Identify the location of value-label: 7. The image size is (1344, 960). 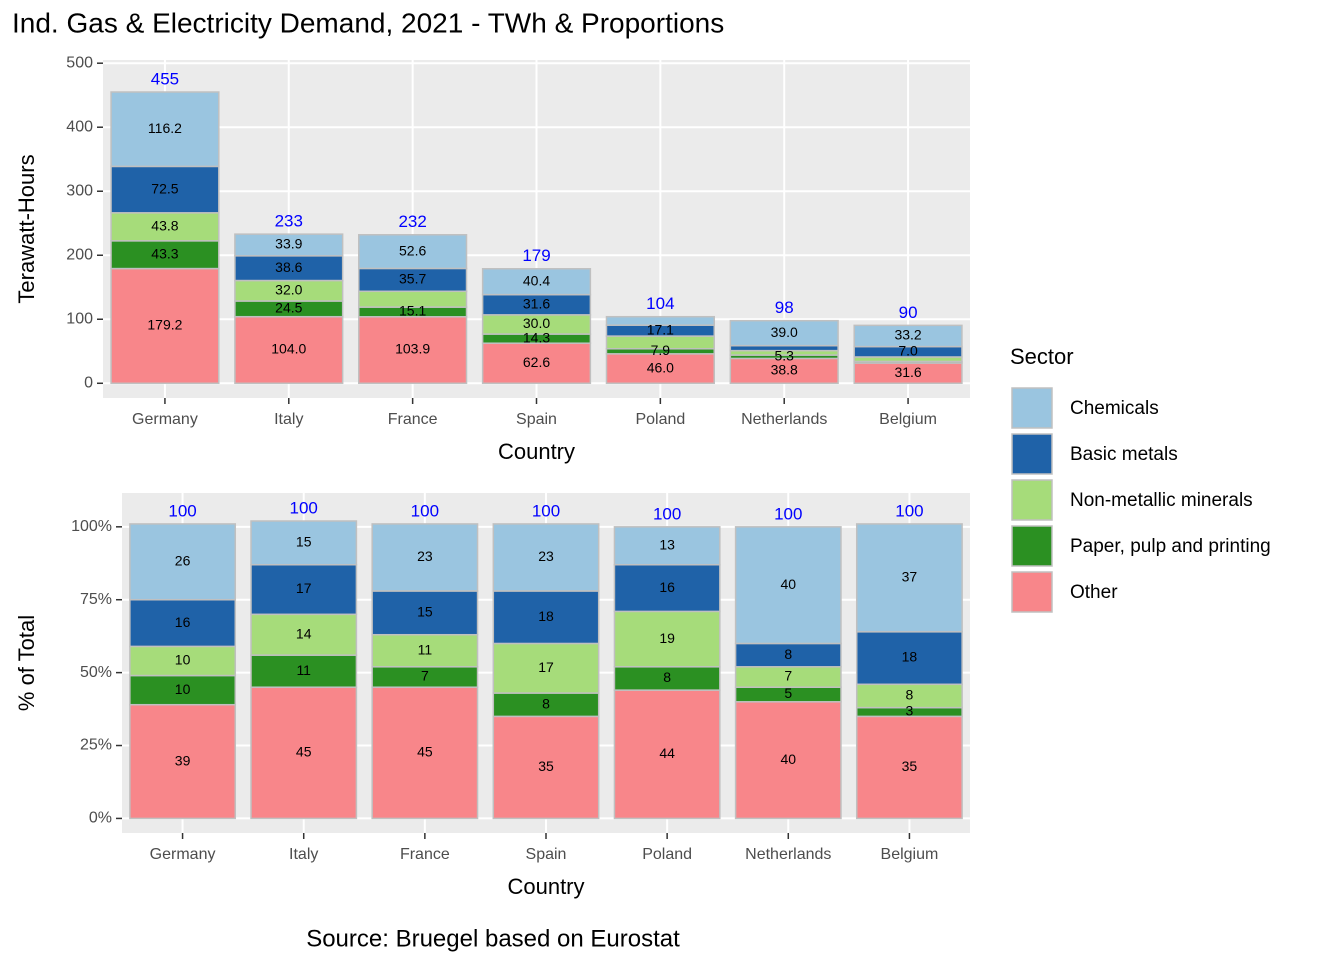
(425, 676).